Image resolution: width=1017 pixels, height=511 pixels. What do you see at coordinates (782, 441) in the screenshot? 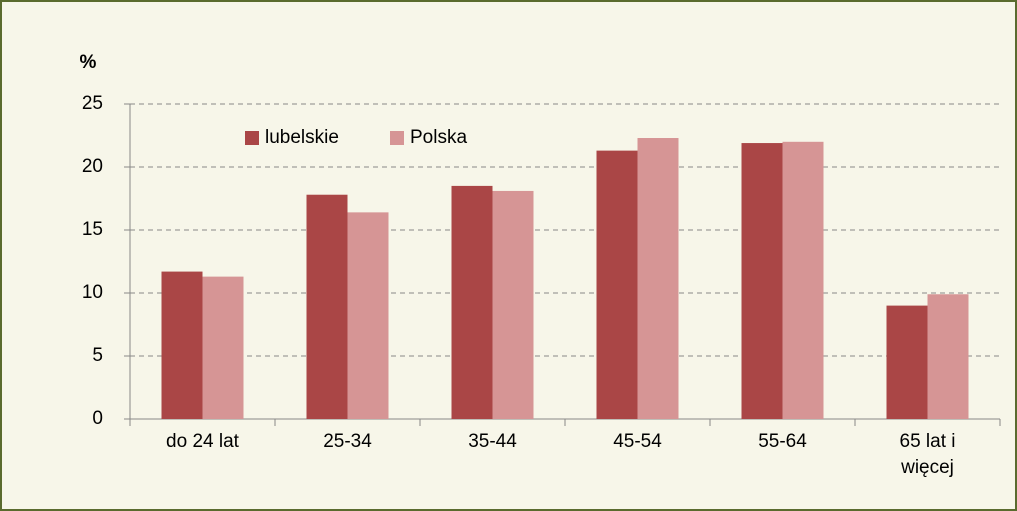
I see `x-tick-label: 55-64` at bounding box center [782, 441].